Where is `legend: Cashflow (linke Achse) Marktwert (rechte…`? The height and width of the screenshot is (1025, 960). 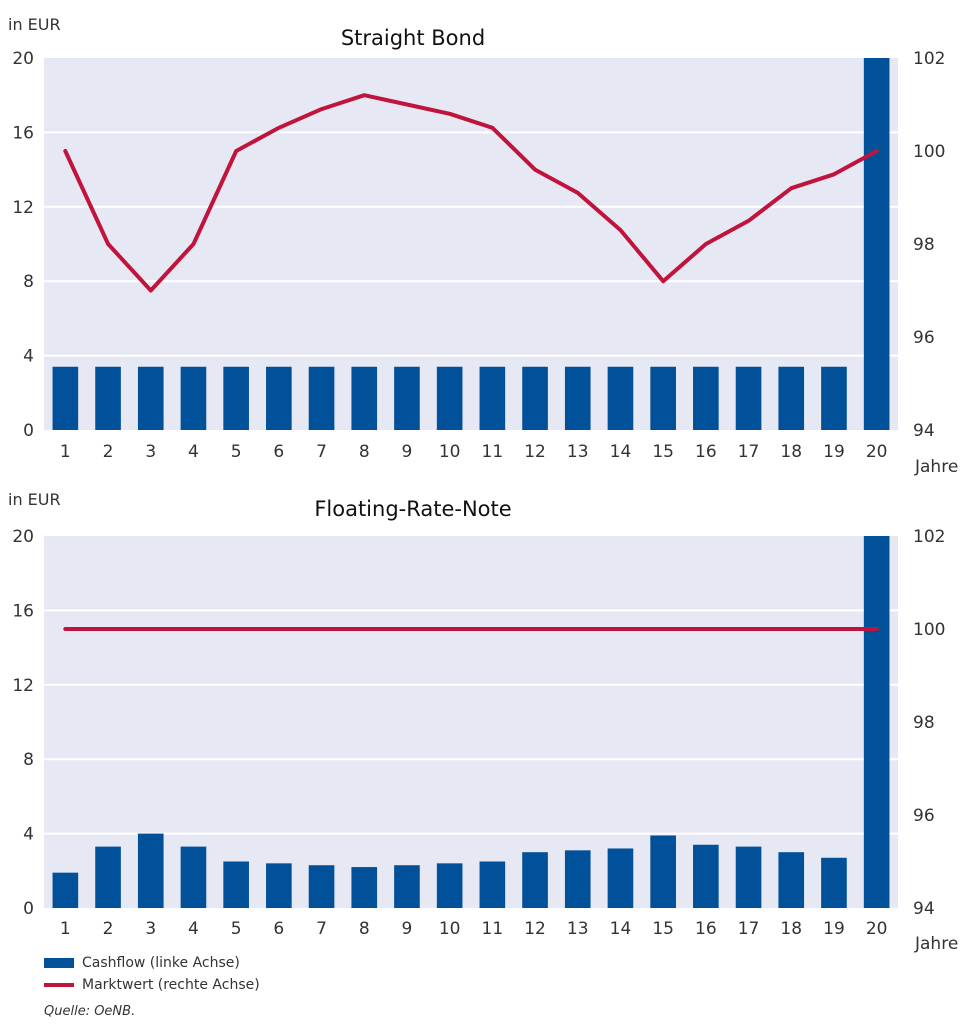
legend: Cashflow (linke Achse) Marktwert (rechte… is located at coordinates (152, 974).